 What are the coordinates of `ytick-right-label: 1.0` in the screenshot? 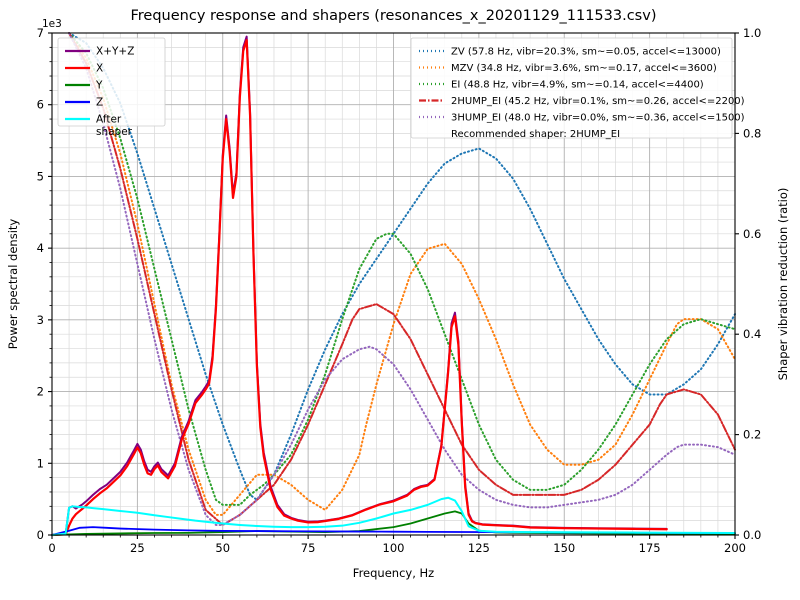 It's located at (752, 33).